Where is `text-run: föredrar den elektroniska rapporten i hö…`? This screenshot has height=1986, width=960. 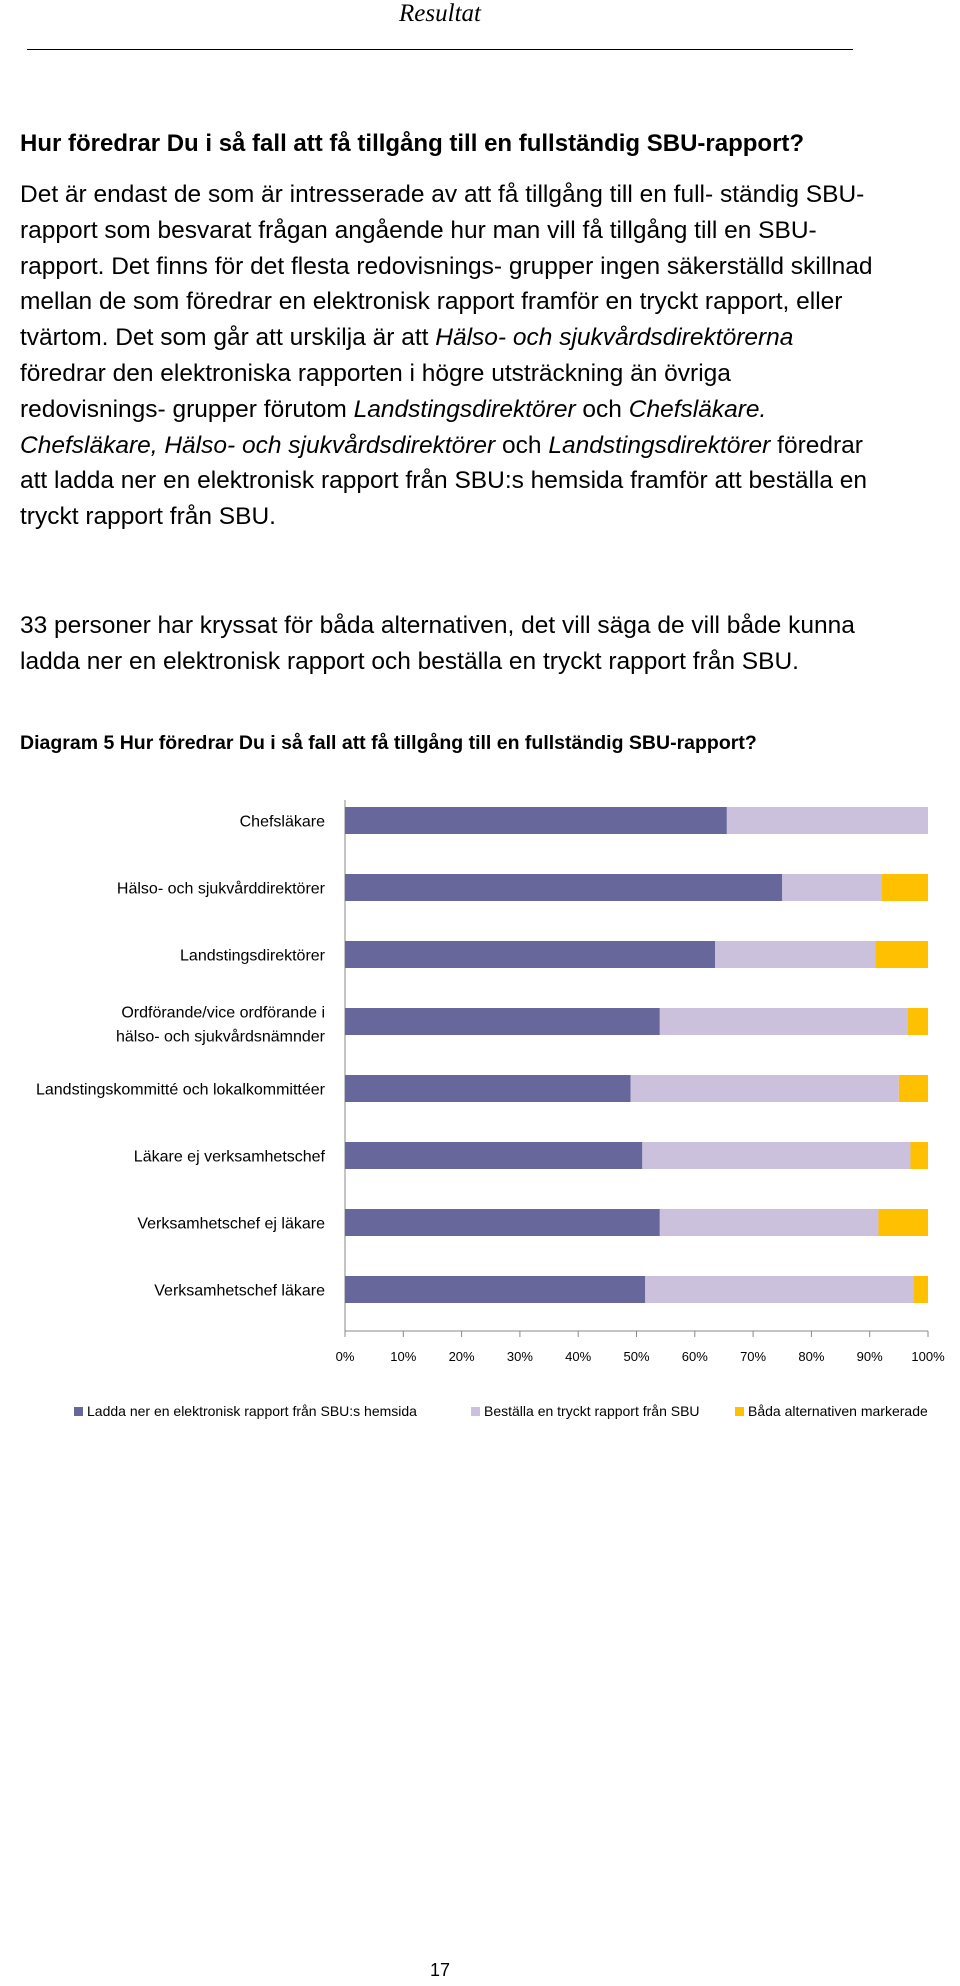
text-run: föredrar den elektroniska rapporten i hö… is located at coordinates (375, 391).